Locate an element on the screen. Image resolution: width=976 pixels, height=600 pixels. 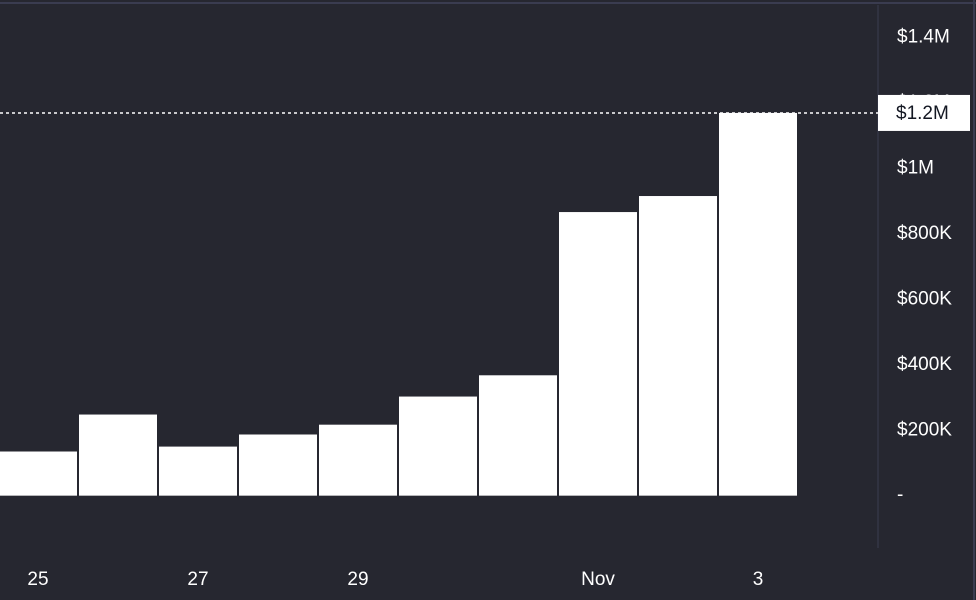
x-tick-label: 25 is located at coordinates (37, 579).